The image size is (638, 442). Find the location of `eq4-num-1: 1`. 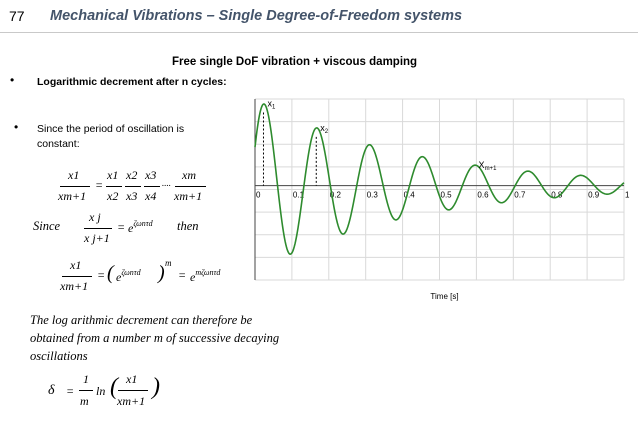

eq4-num-1: 1 is located at coordinates (86, 379).